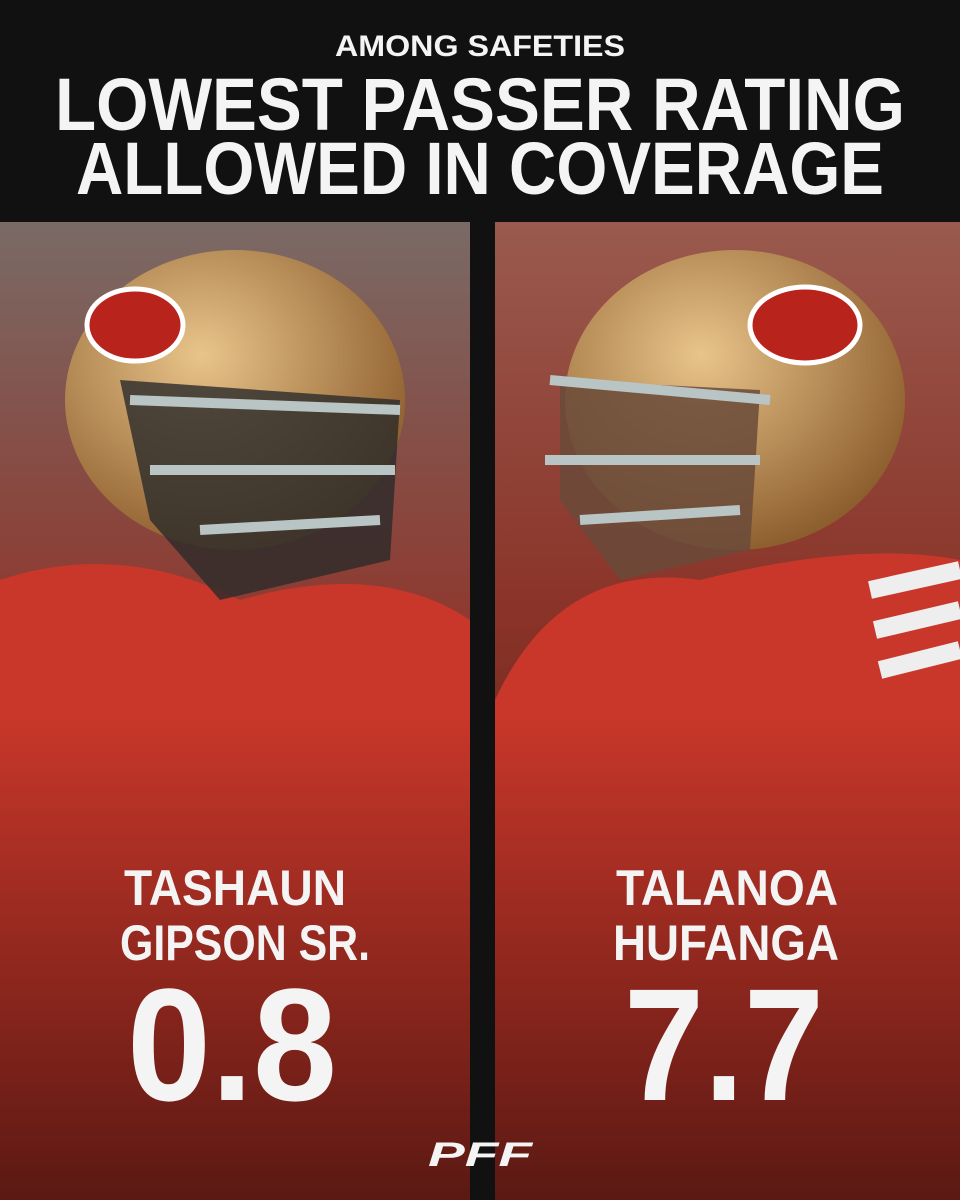  Describe the element at coordinates (245, 943) in the screenshot. I see `player-name: GIPSON SR.` at that location.